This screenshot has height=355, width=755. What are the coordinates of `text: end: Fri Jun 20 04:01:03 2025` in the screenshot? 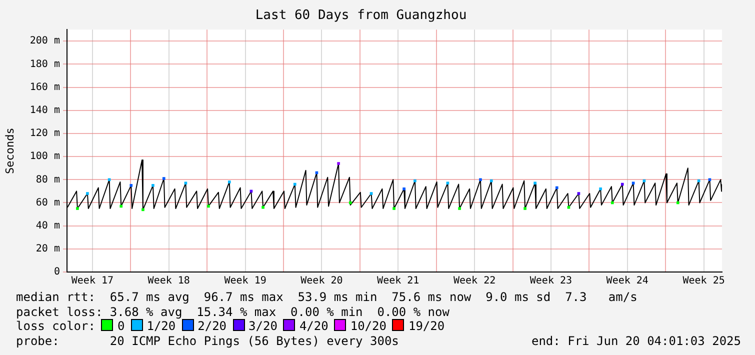 It's located at (636, 341).